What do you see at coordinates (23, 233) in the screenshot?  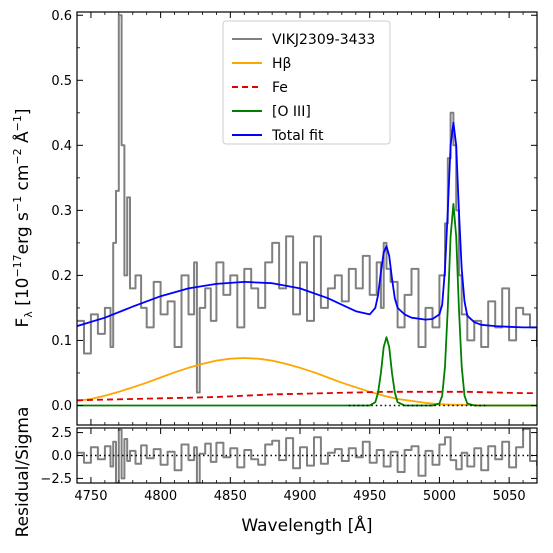 I see `ylabel-text2: erg s` at bounding box center [23, 233].